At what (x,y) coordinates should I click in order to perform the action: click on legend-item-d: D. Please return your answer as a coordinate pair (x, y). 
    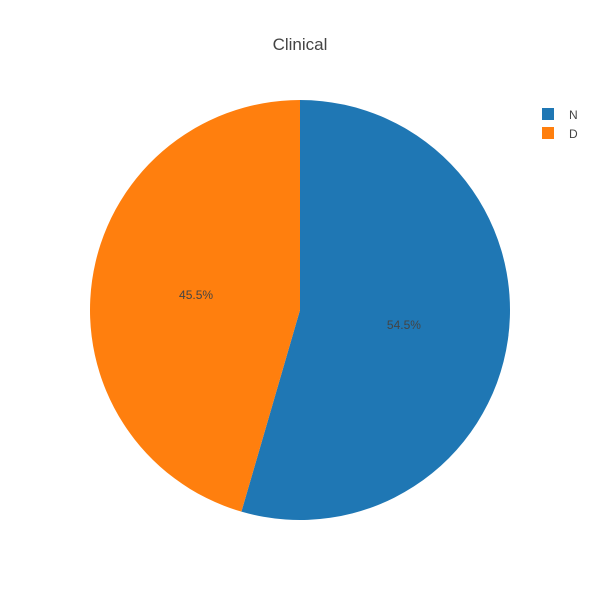
    Looking at the image, I should click on (560, 134).